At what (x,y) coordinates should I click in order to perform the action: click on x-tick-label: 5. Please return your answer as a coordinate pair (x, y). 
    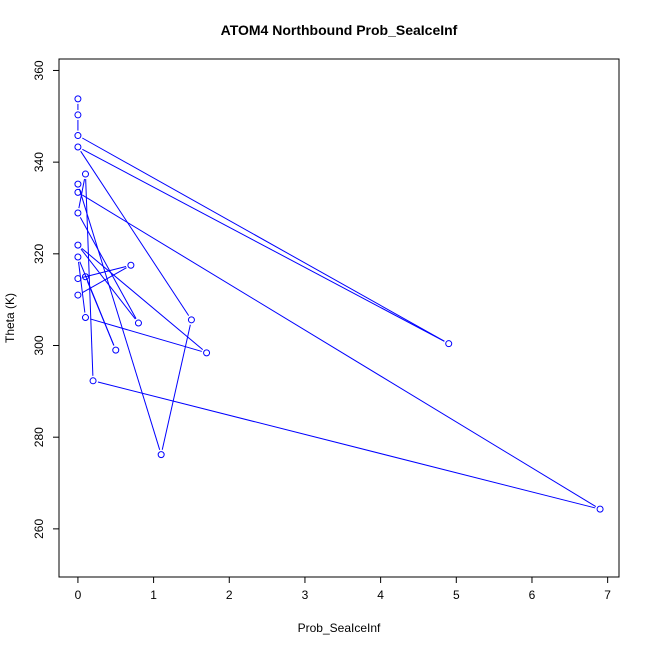
    Looking at the image, I should click on (456, 595).